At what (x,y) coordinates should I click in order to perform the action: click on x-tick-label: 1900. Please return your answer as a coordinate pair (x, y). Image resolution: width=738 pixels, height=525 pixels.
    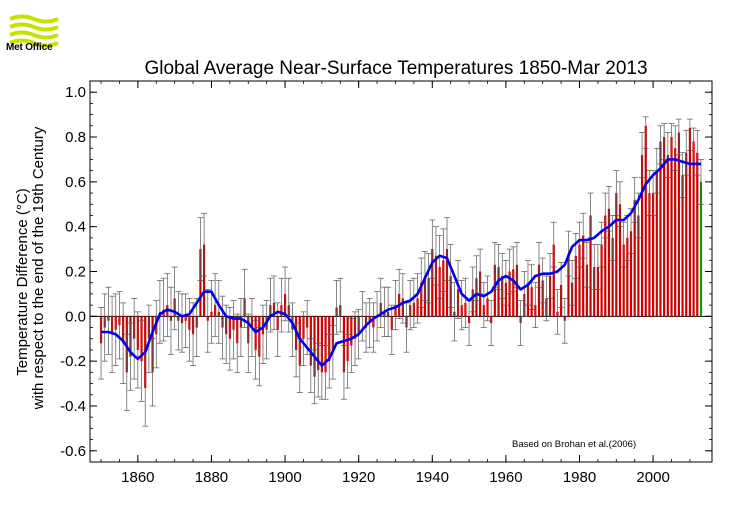
    Looking at the image, I should click on (284, 477).